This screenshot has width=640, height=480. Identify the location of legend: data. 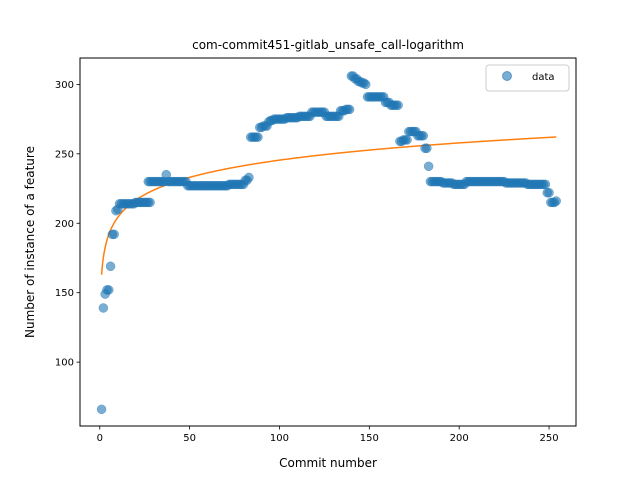
(527, 78).